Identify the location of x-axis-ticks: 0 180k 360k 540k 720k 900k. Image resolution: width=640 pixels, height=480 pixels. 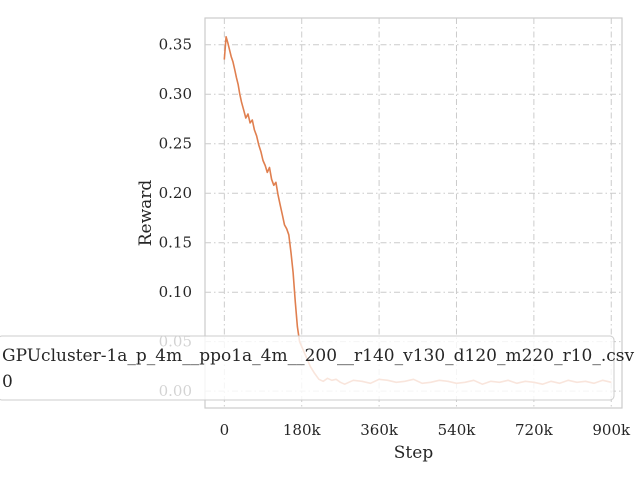
(425, 430).